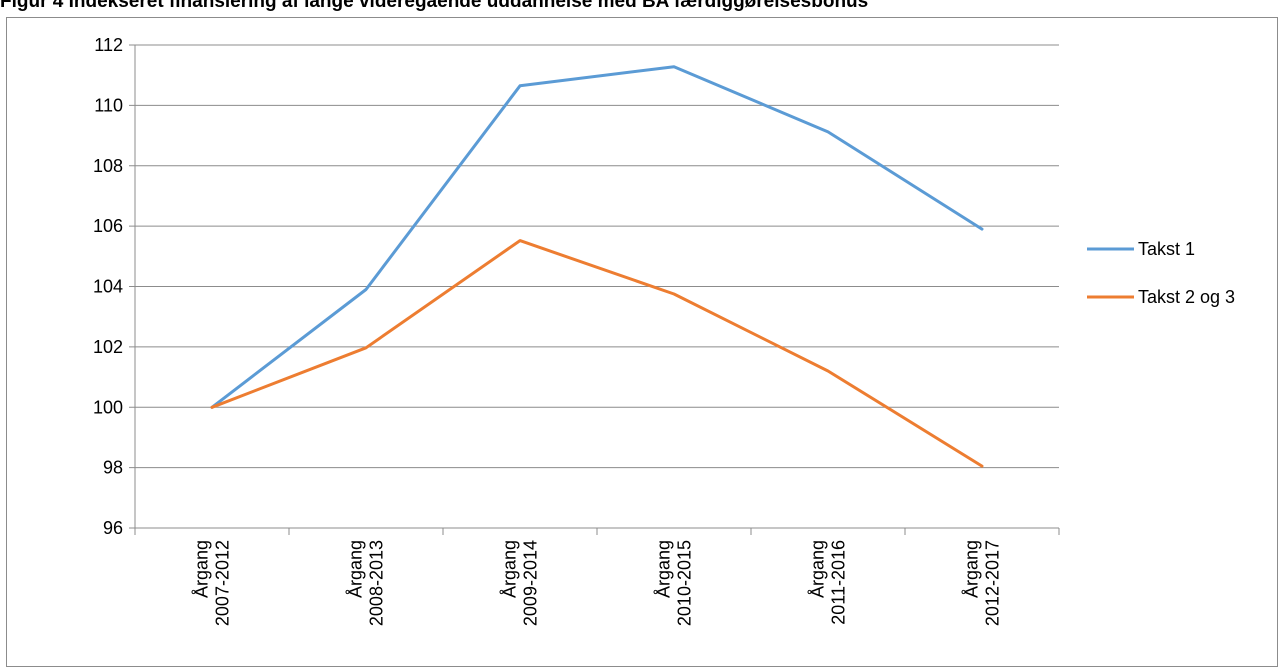  I want to click on y-tick-label: 96, so click(113, 528).